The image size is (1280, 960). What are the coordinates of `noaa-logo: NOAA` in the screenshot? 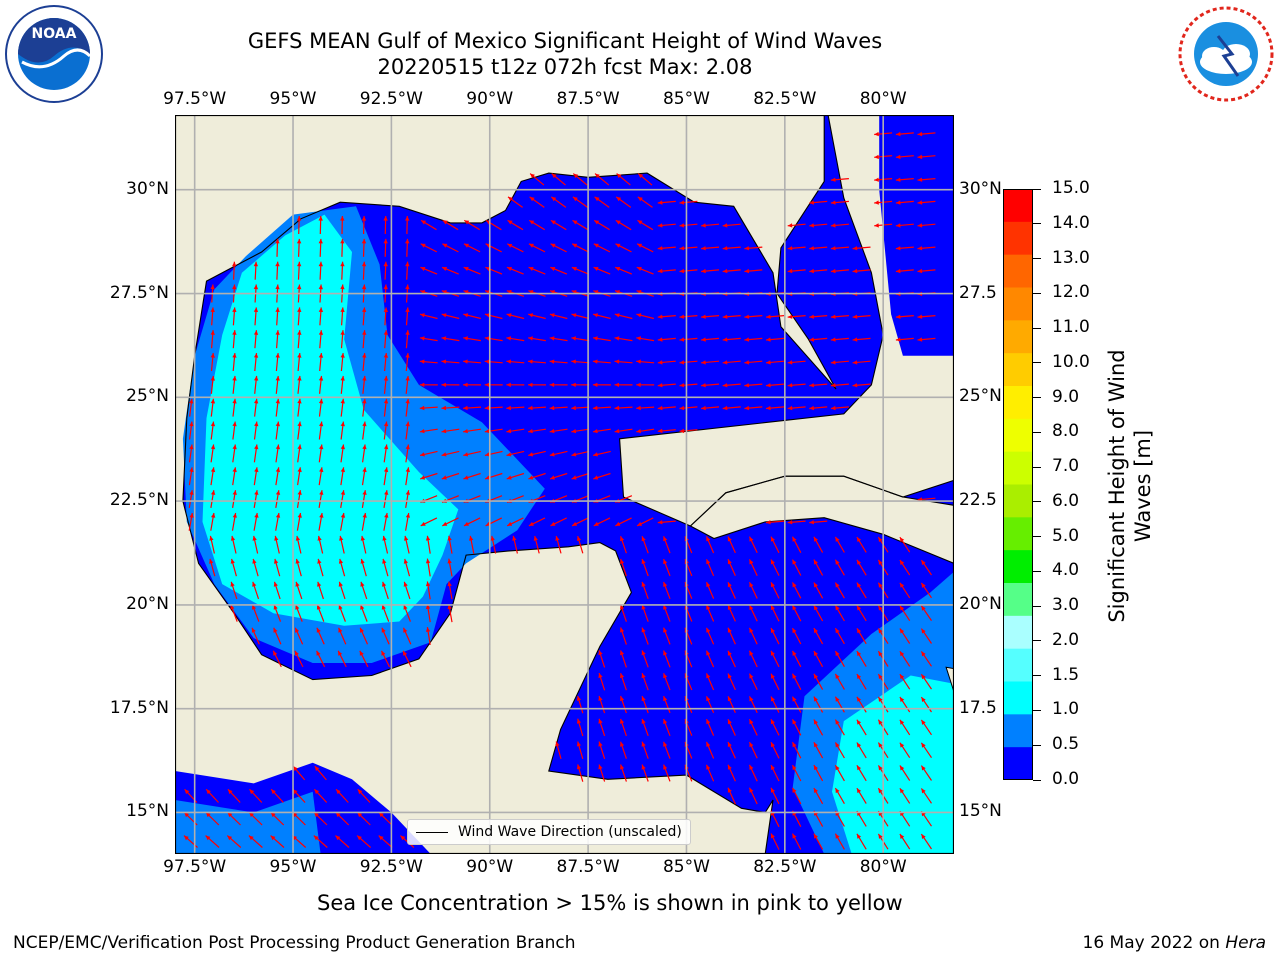 It's located at (54, 54).